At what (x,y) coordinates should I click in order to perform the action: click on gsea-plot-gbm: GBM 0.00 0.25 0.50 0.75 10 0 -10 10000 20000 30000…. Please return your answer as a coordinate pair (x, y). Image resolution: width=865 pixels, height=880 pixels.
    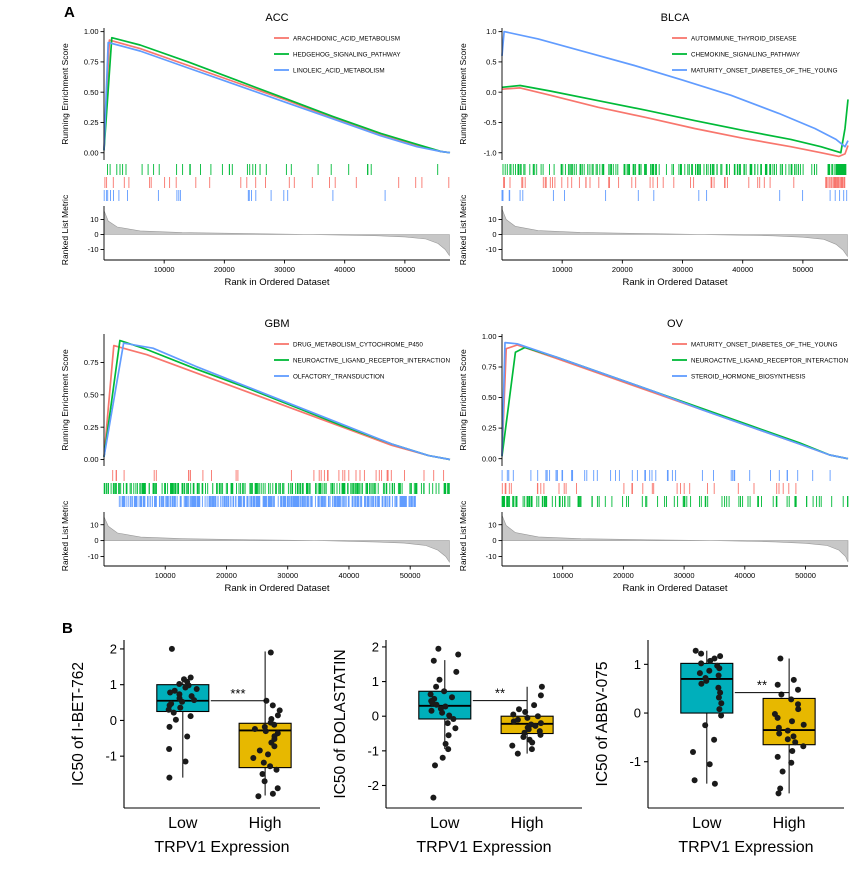
    Looking at the image, I should click on (255, 456).